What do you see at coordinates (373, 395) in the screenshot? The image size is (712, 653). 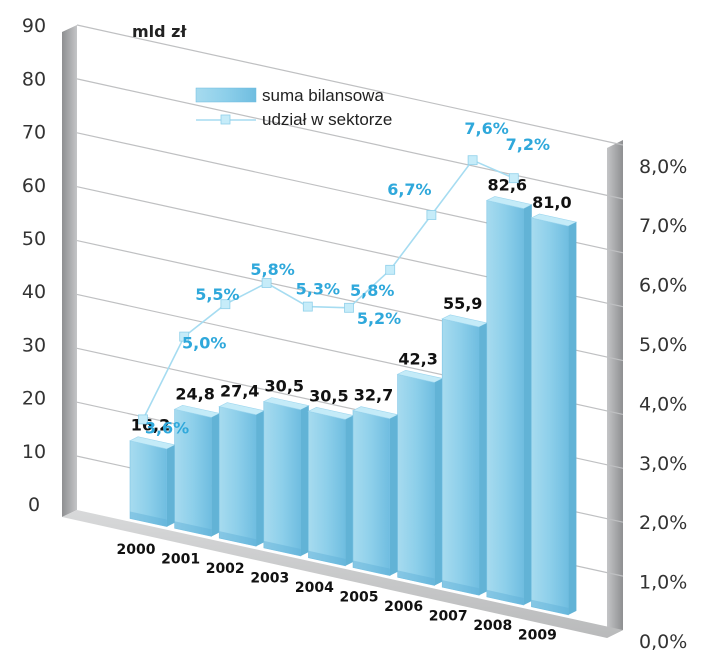 I see `bar-value-label: 32,7` at bounding box center [373, 395].